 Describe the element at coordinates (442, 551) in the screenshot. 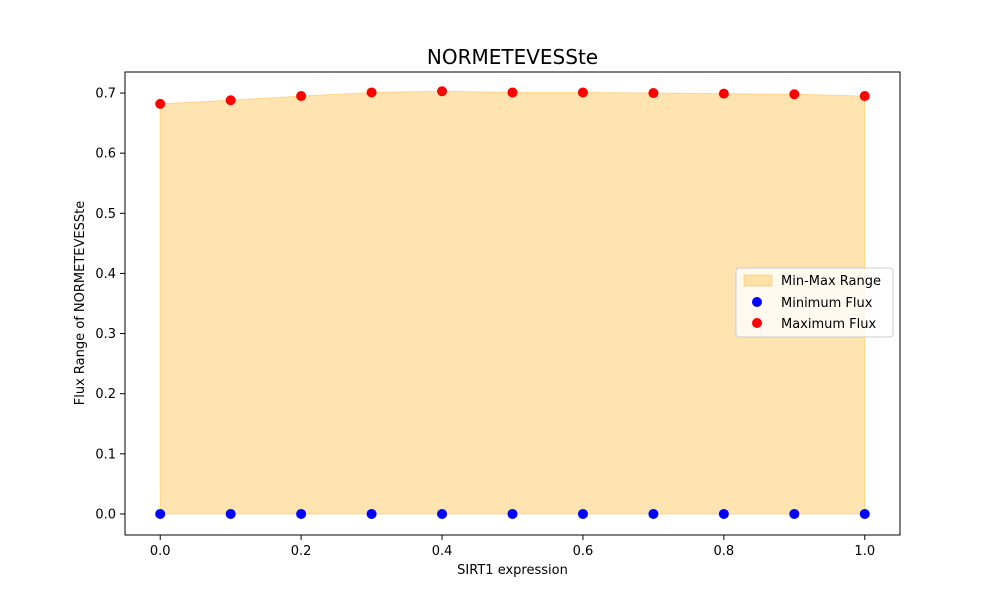

I see `x-tick-label: 0.4` at that location.